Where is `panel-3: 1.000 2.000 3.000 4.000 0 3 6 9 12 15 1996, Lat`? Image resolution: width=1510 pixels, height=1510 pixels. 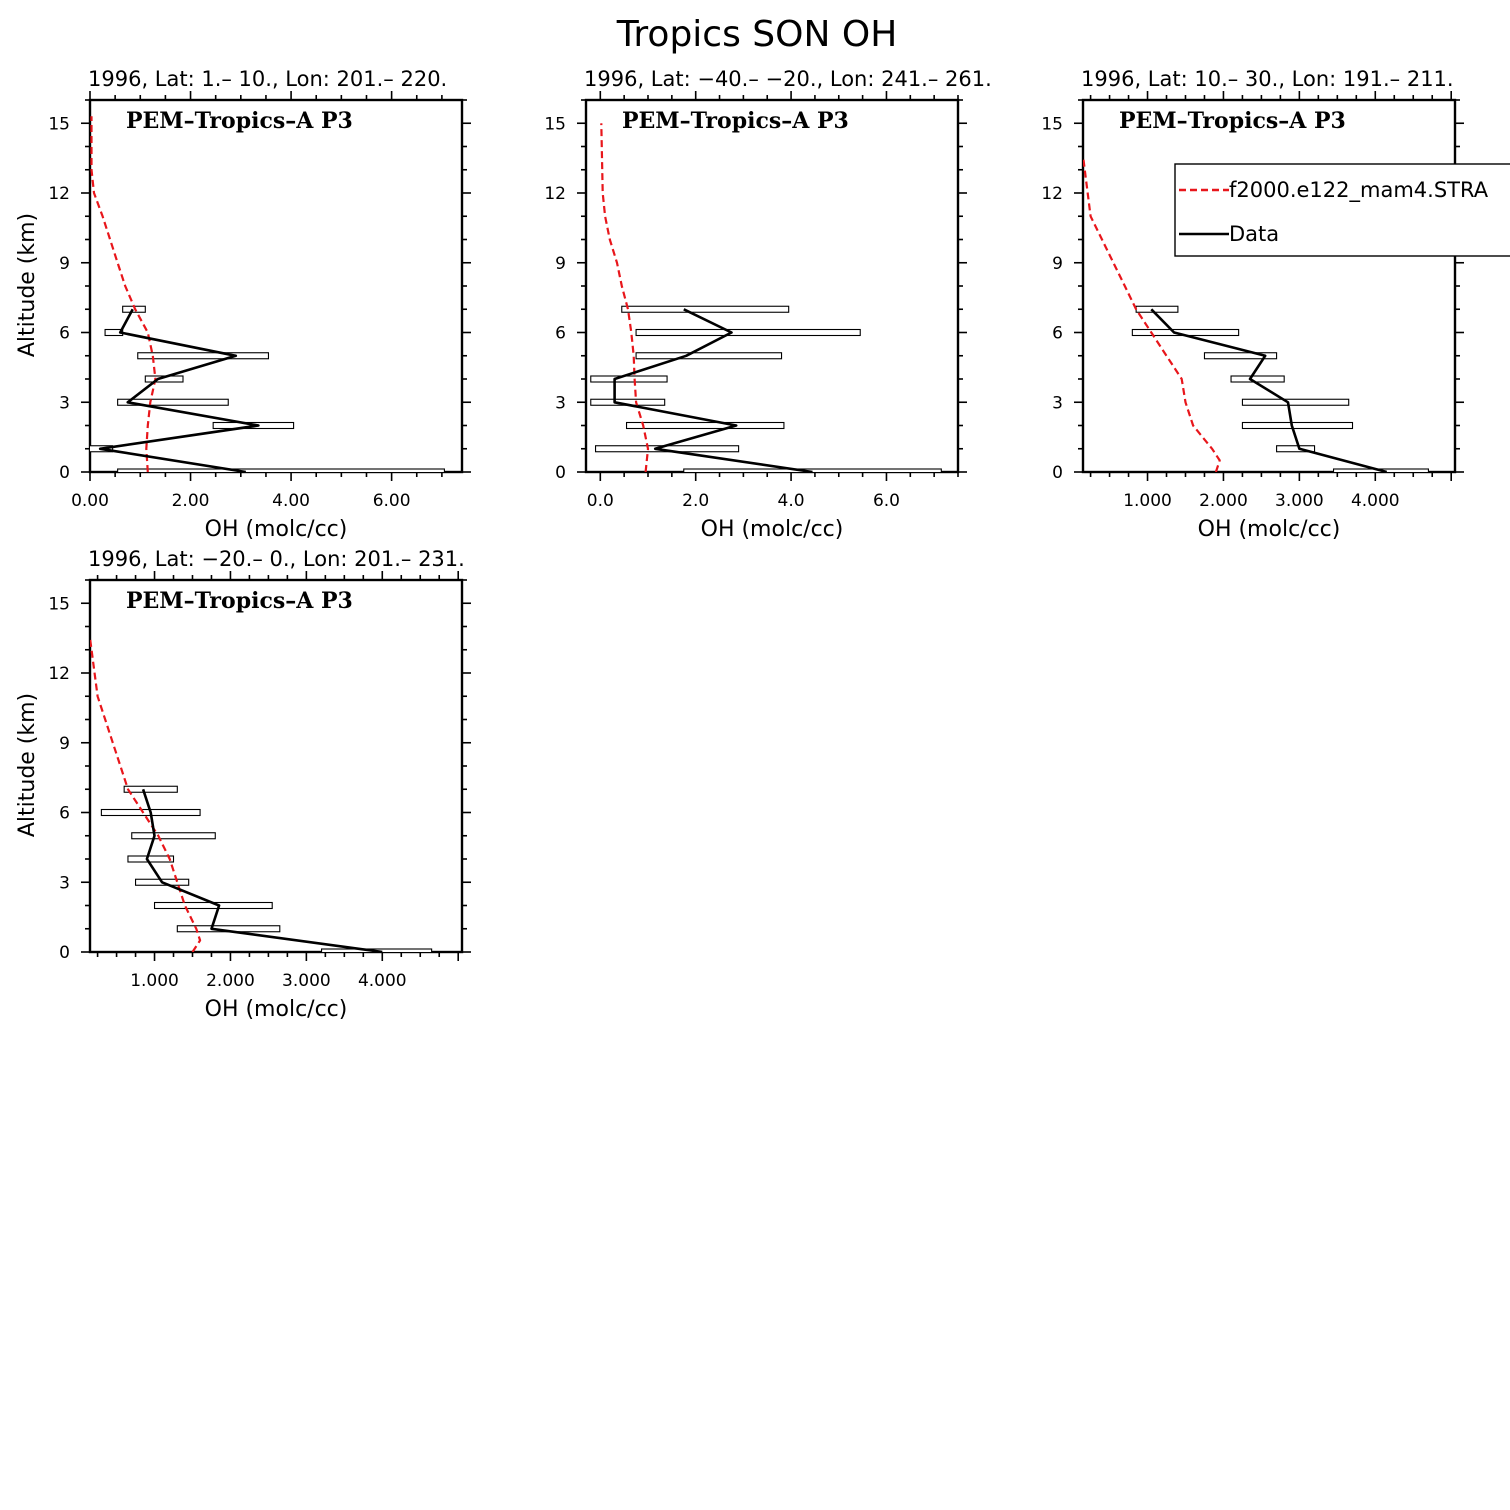
panel-3: 1.000 2.000 3.000 4.000 0 3 6 9 12 15 1996, Lat is located at coordinates (1275, 304).